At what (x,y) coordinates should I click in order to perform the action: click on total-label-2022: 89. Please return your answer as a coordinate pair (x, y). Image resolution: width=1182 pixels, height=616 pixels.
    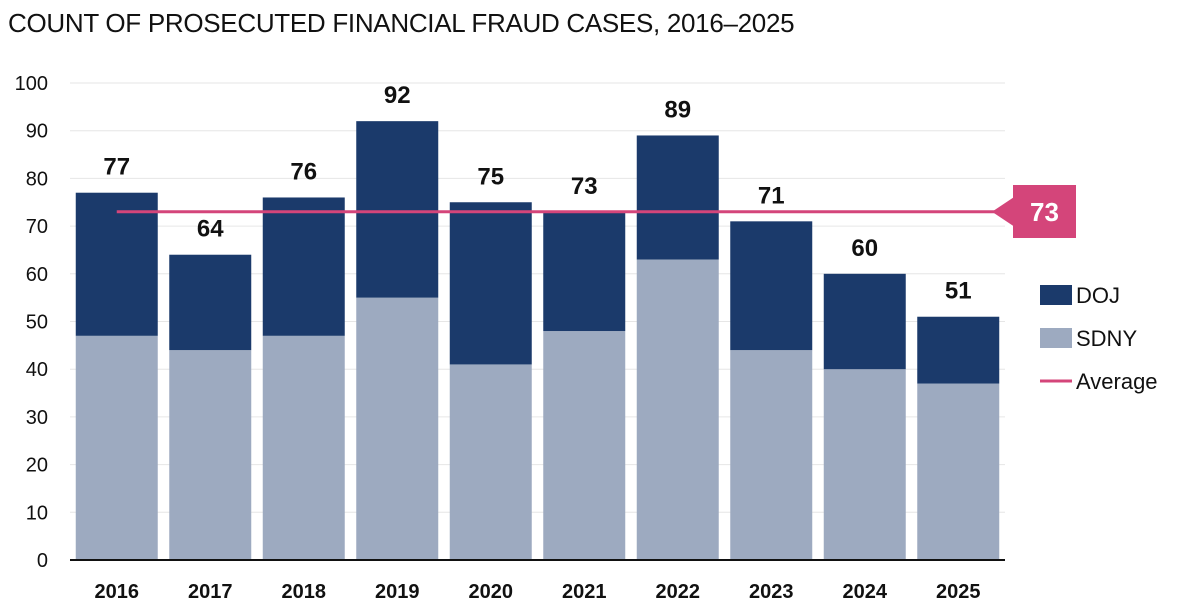
    Looking at the image, I should click on (677, 109).